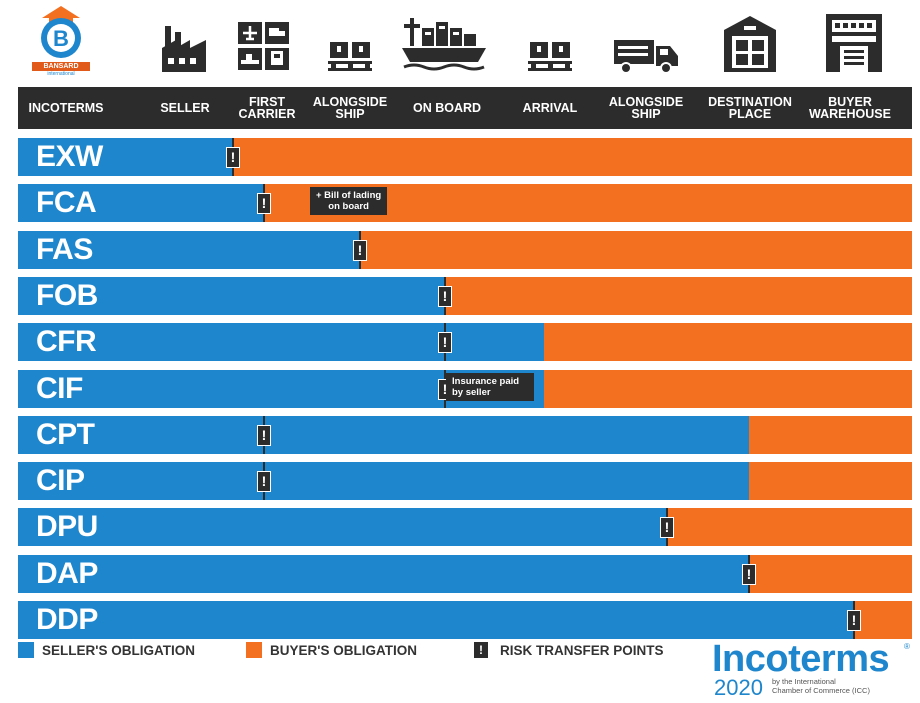 This screenshot has height=703, width=920. Describe the element at coordinates (66, 202) in the screenshot. I see `incoterm-code: FCA` at that location.